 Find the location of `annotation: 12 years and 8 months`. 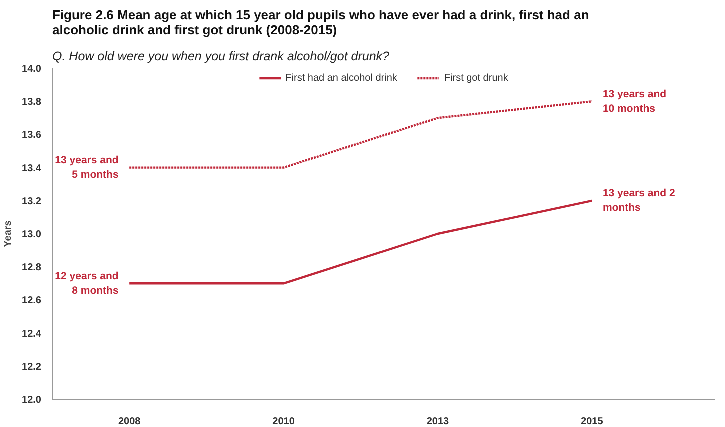

annotation: 12 years and 8 months is located at coordinates (87, 283).